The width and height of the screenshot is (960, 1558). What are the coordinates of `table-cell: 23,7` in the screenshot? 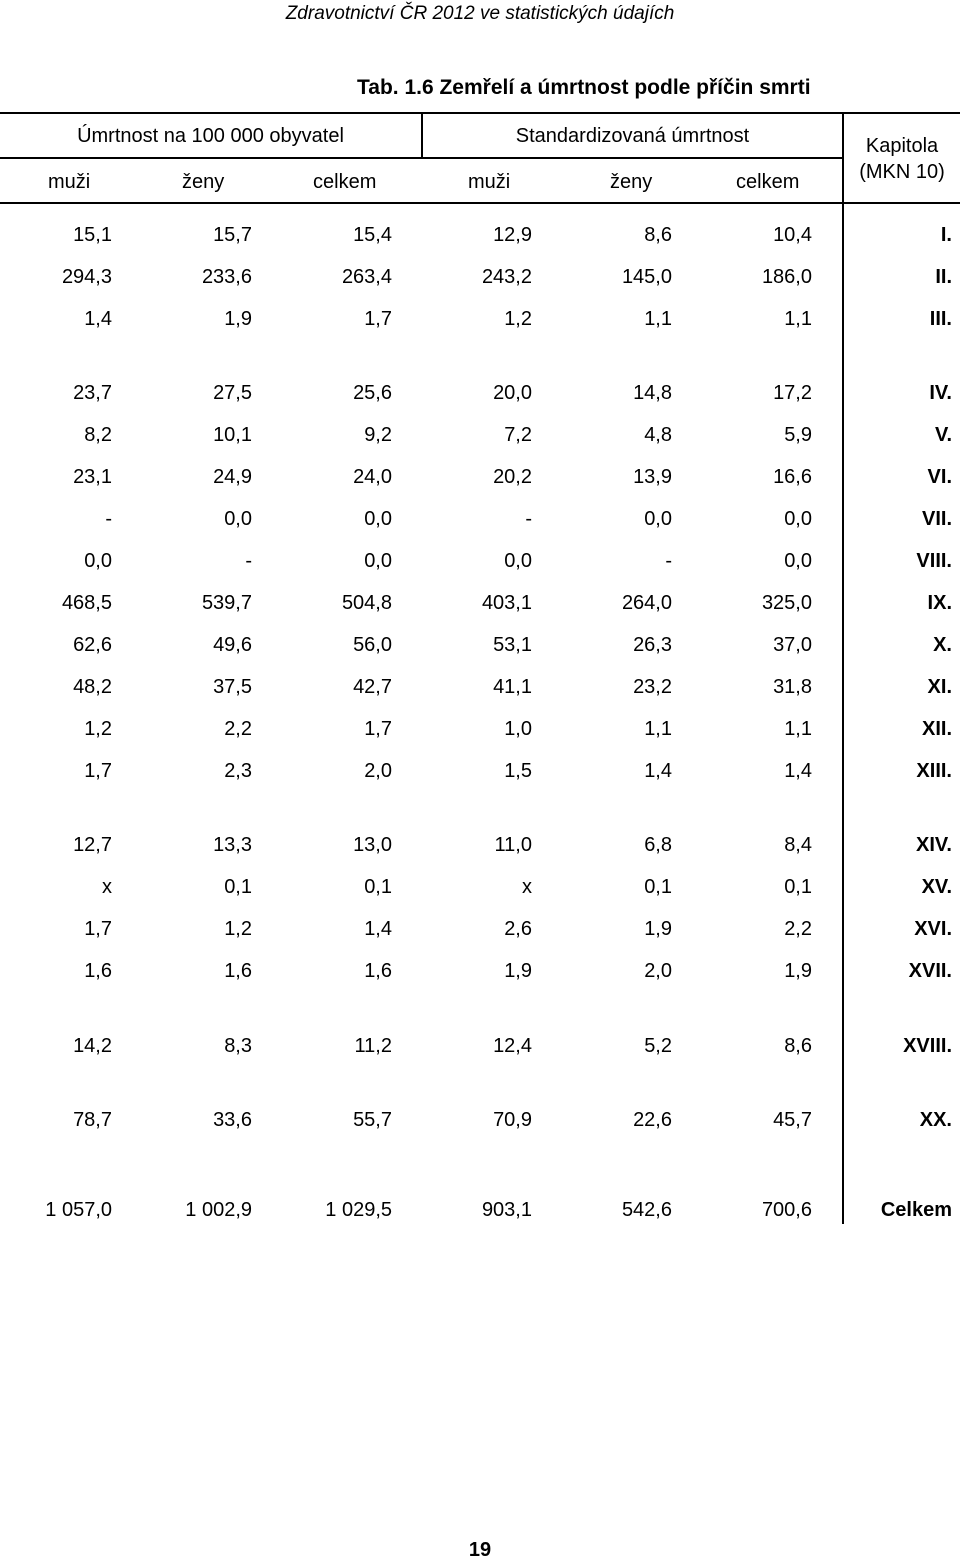 It's located at (92, 393).